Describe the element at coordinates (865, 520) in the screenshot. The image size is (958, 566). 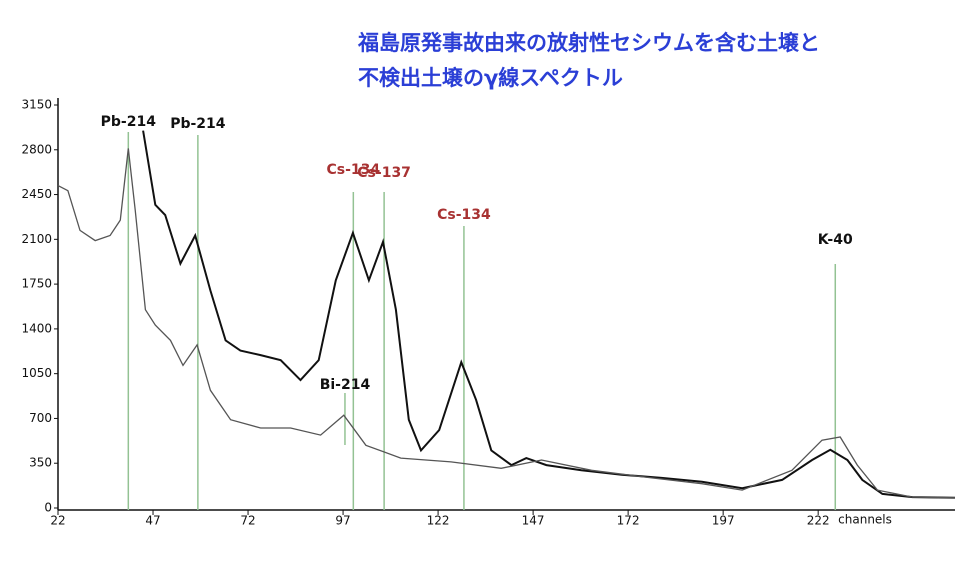
I see `x-axis-label: channels` at that location.